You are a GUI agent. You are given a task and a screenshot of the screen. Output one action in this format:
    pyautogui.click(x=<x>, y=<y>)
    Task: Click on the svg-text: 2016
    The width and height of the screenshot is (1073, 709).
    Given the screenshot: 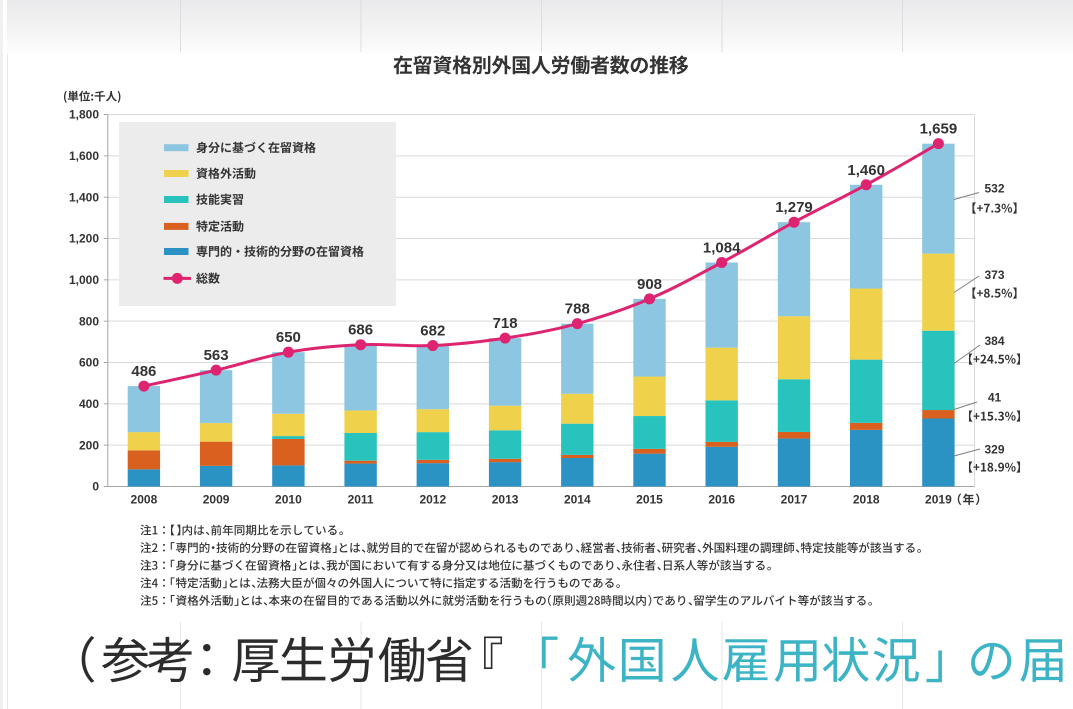 What is the action you would take?
    pyautogui.click(x=721, y=500)
    